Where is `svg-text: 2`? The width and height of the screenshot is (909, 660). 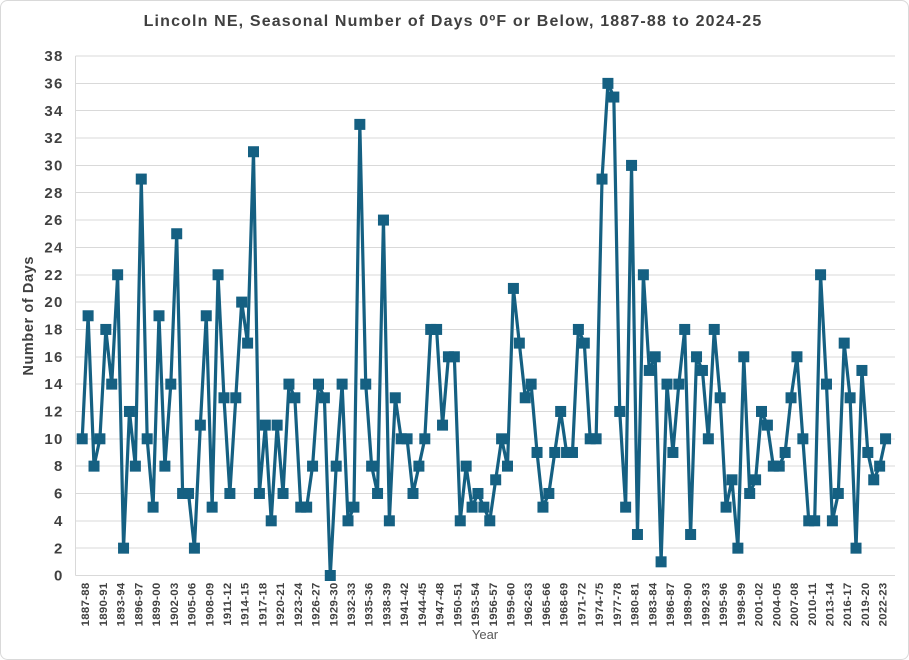 svg-text: 2 is located at coordinates (59, 548).